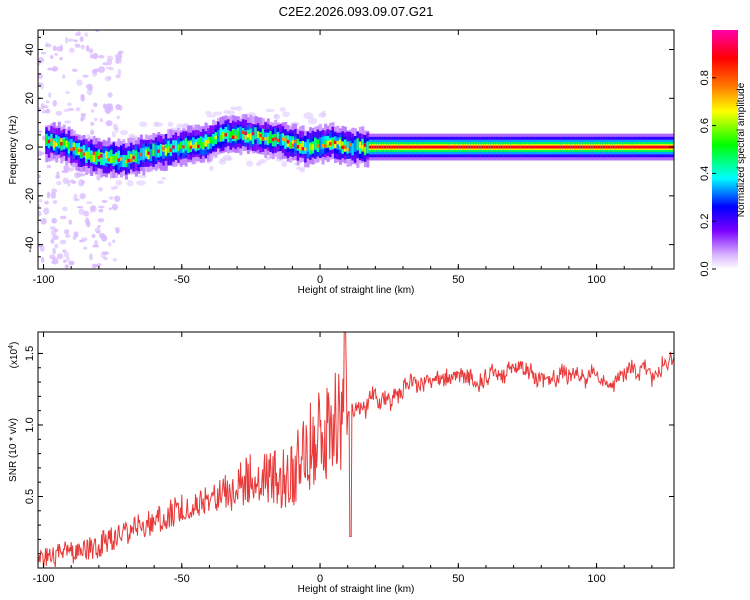  What do you see at coordinates (44, 579) in the screenshot?
I see `x-tick-label: -100` at bounding box center [44, 579].